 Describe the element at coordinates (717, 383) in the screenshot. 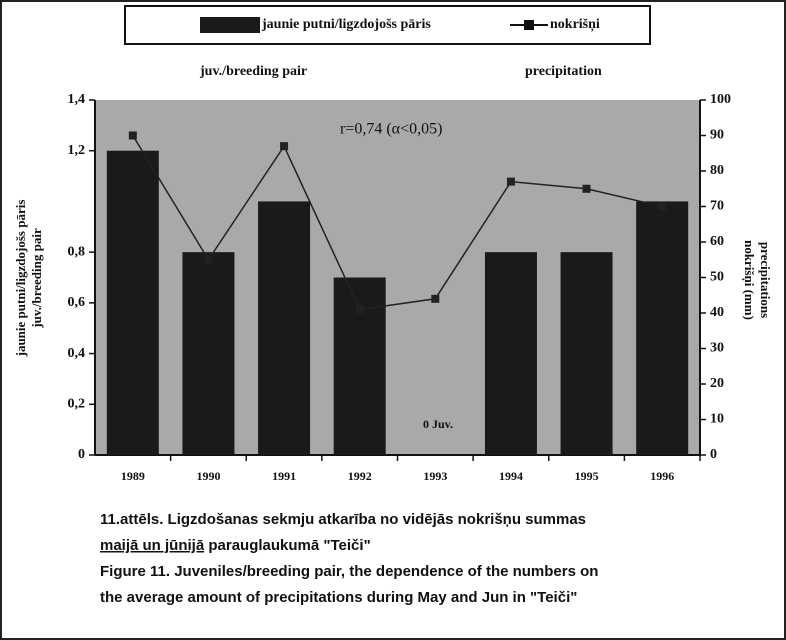

I see `y2-tick-label: 20` at that location.